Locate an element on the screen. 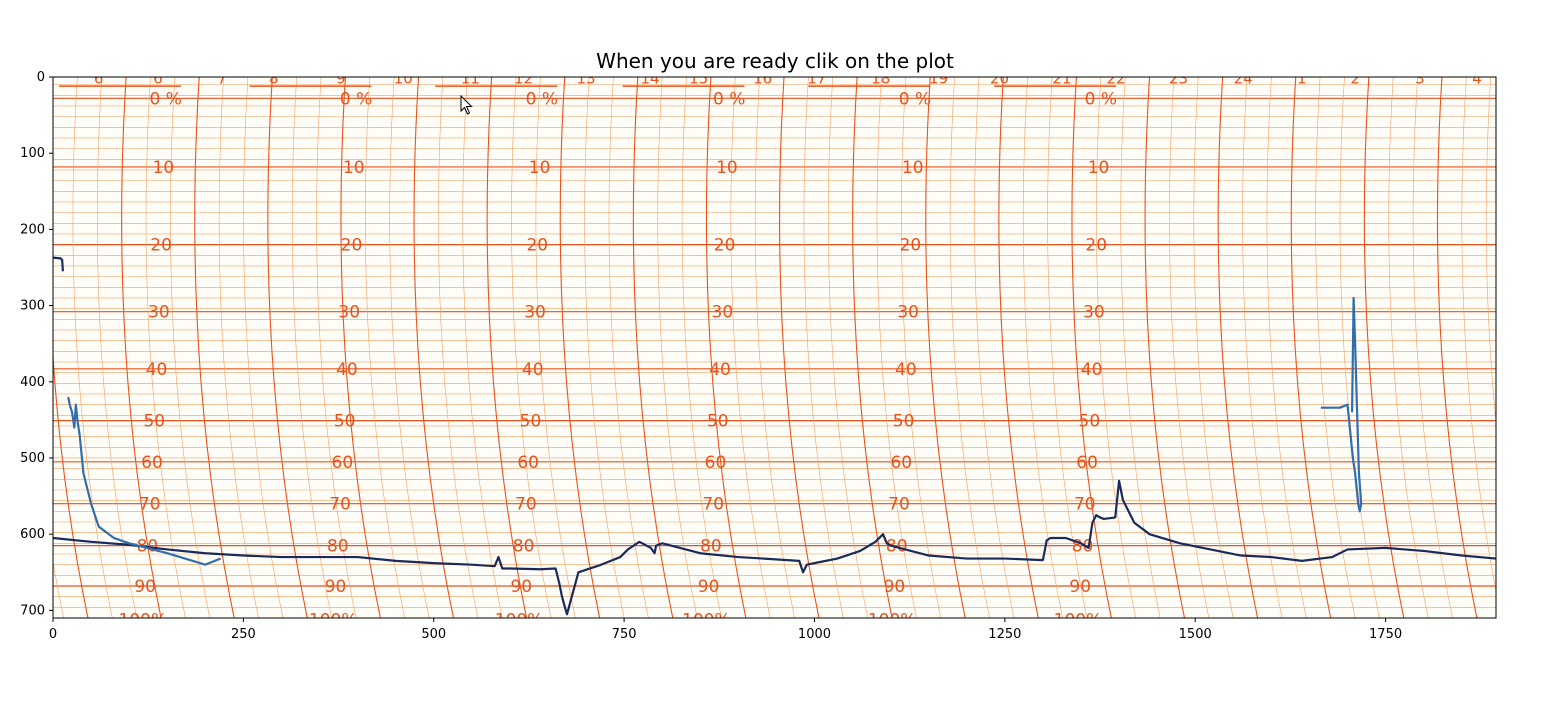  chart-paper-hour-label: 23 is located at coordinates (1178, 78).